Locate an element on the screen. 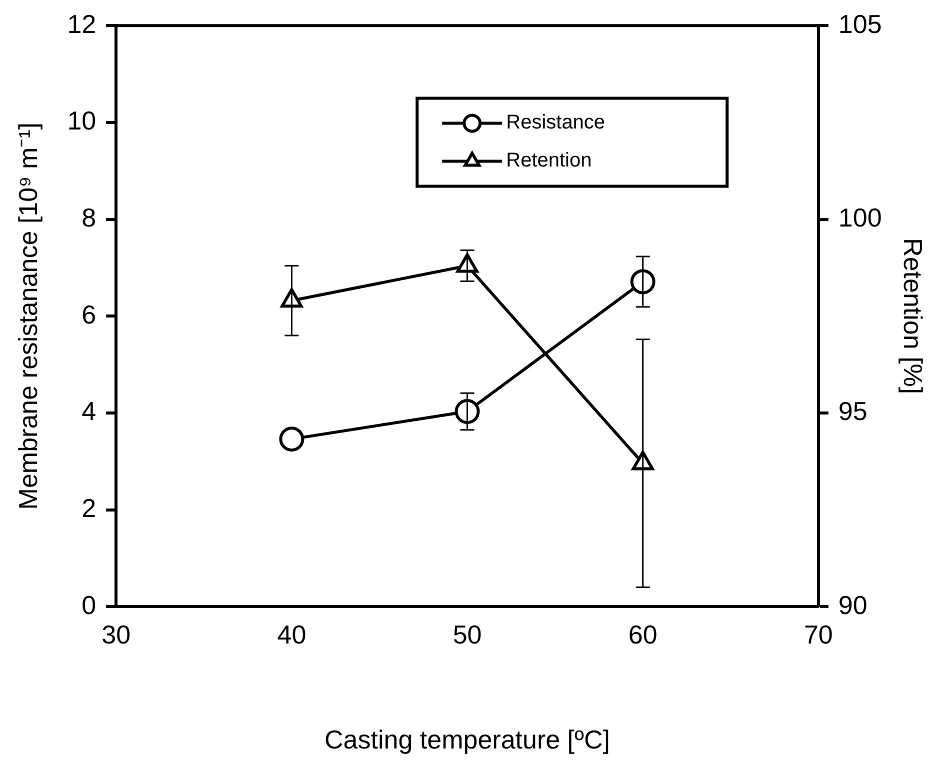  y-tick-label: 12 is located at coordinates (81, 23).